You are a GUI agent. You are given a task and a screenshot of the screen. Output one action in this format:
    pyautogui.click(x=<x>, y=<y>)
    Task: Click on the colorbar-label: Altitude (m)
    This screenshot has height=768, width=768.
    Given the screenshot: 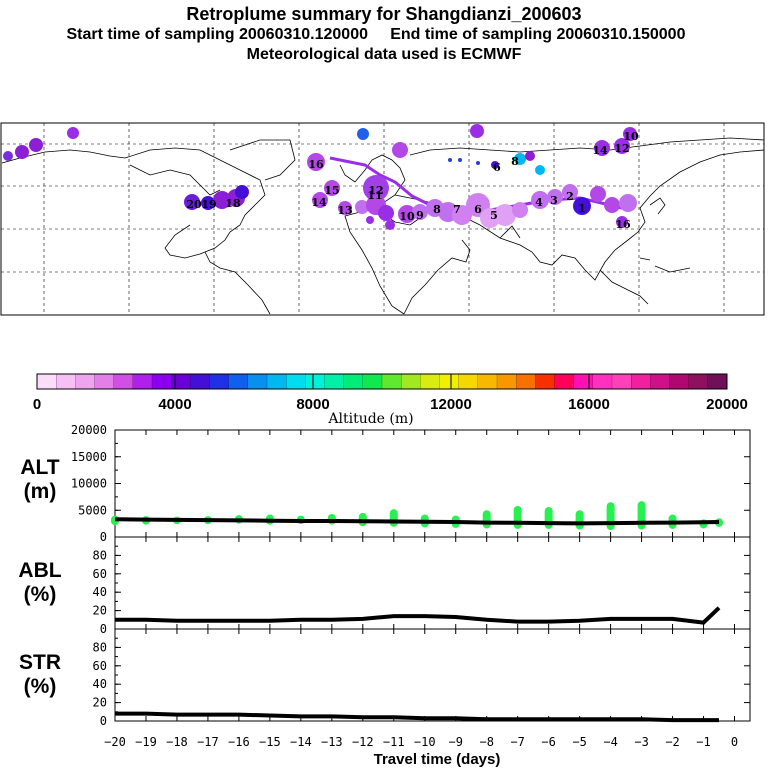 What is the action you would take?
    pyautogui.click(x=370, y=419)
    